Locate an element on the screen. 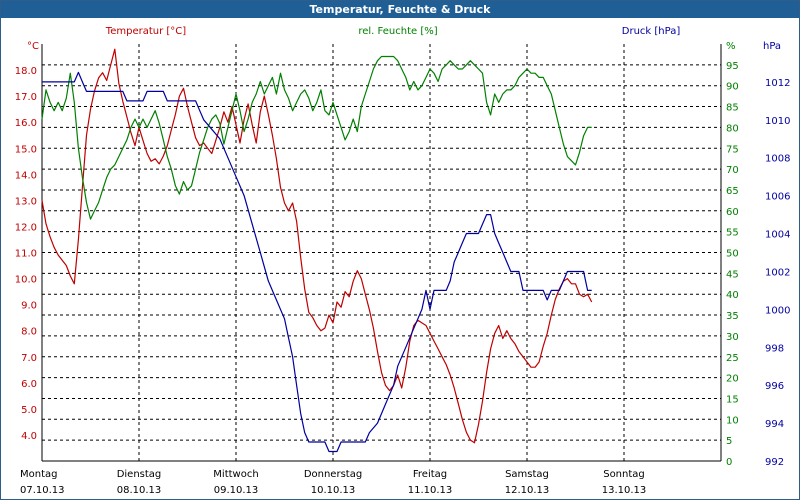  pressure-tick-label: 1004 is located at coordinates (777, 235).